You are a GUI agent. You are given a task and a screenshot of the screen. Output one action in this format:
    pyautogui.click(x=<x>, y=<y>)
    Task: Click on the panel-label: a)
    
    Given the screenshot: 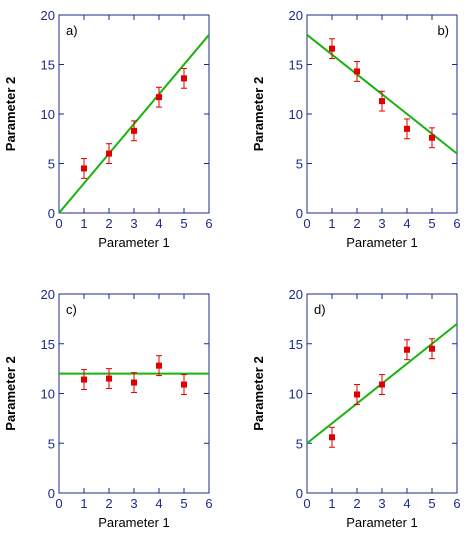 What is the action you would take?
    pyautogui.click(x=72, y=30)
    